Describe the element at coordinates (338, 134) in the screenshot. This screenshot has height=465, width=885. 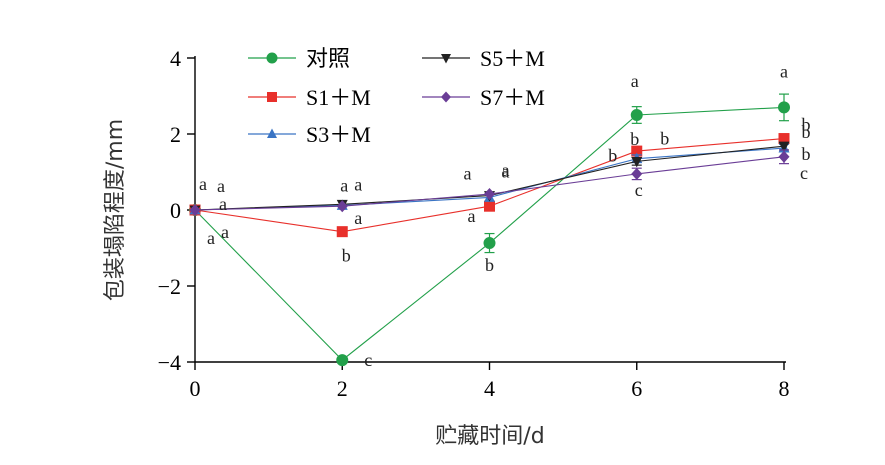
I see `legend-label: S3＋M` at that location.